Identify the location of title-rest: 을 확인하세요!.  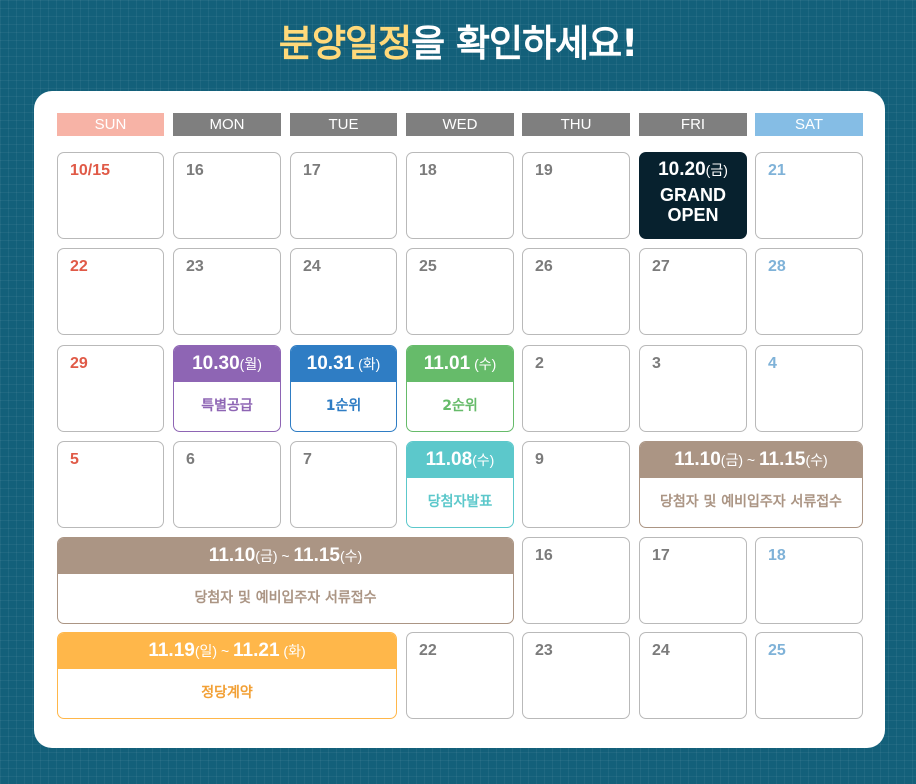
(524, 43).